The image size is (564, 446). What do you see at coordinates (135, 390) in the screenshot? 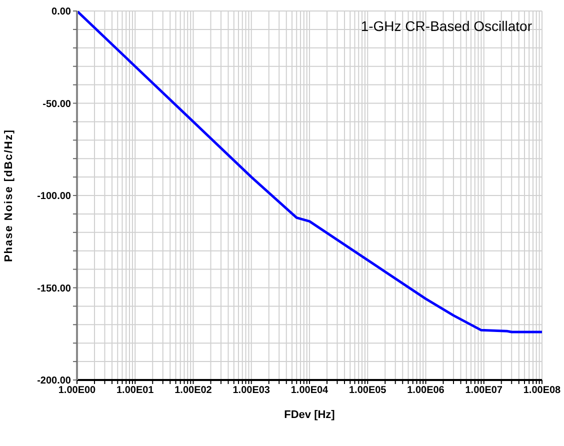
I see `x-tick-label: 1.00E01` at bounding box center [135, 390].